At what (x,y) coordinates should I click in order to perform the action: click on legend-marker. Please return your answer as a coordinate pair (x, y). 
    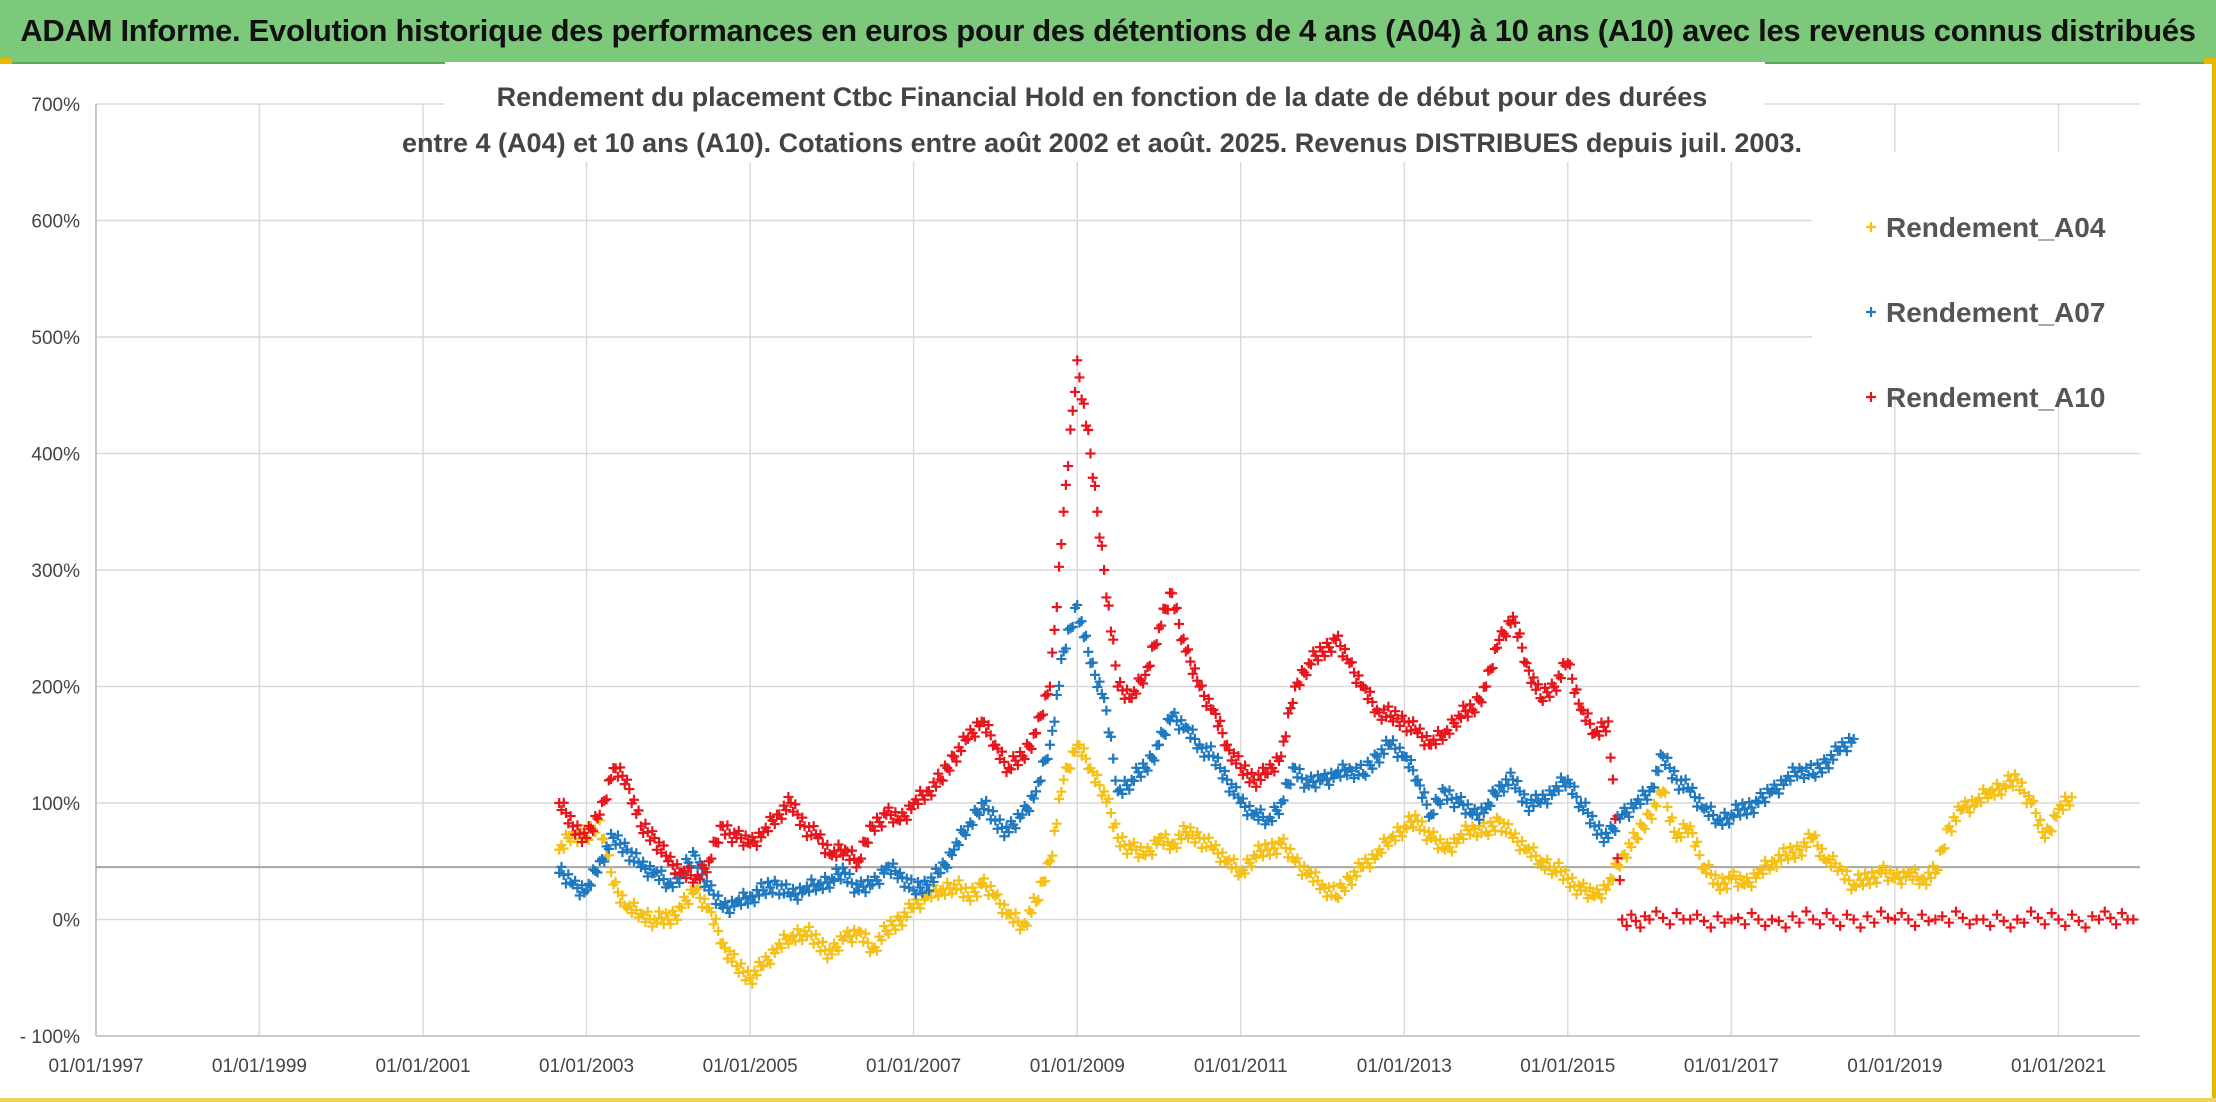
    Looking at the image, I should click on (1871, 312).